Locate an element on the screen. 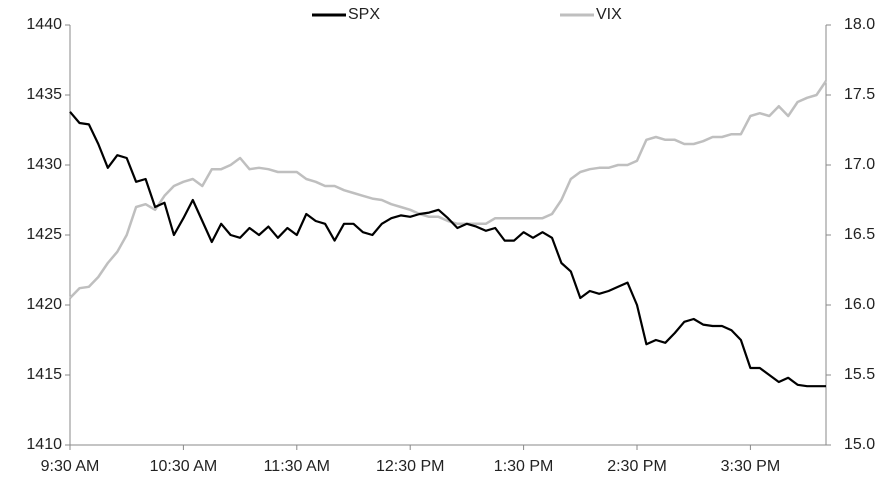  x-tick-label: 3:30 PM is located at coordinates (751, 466).